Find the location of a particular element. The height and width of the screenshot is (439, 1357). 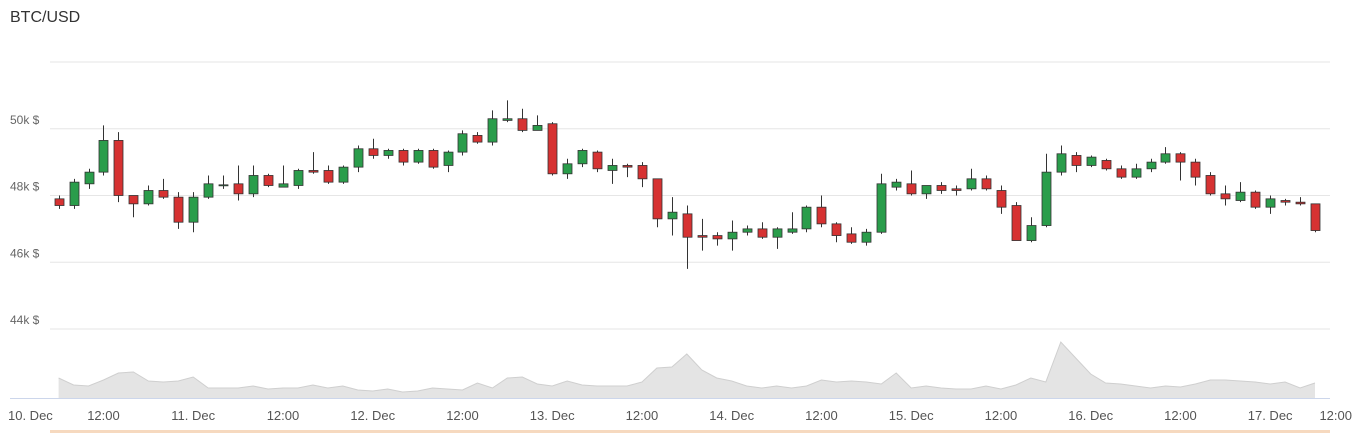

x-tick-label: 11. Dec is located at coordinates (193, 415).